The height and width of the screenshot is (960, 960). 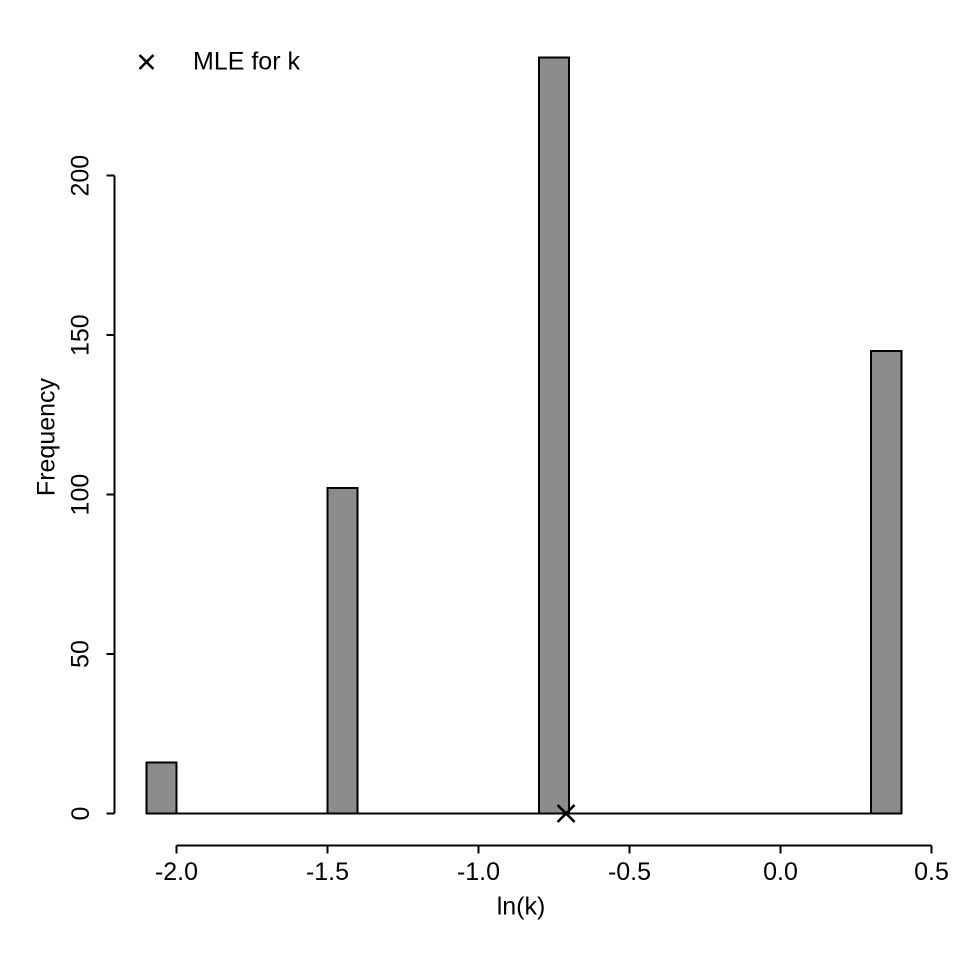 I want to click on legend-x-cross-icon, so click(x=146, y=62).